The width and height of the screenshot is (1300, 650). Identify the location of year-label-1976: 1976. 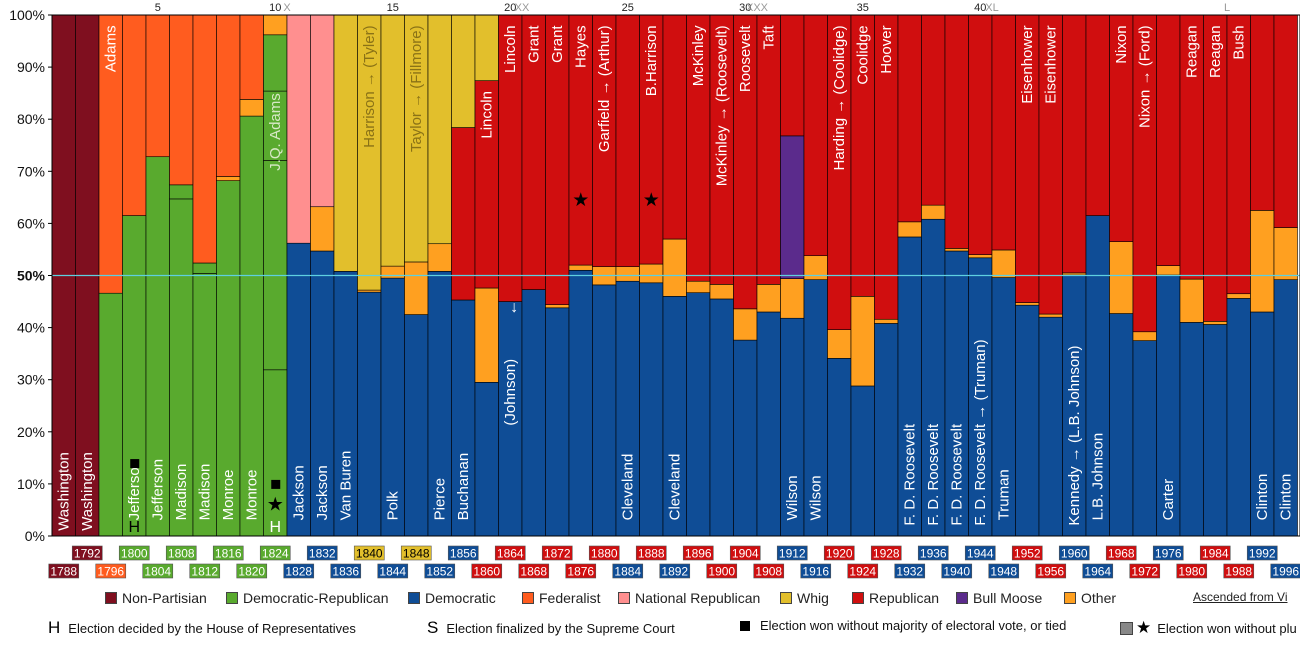
(1168, 554).